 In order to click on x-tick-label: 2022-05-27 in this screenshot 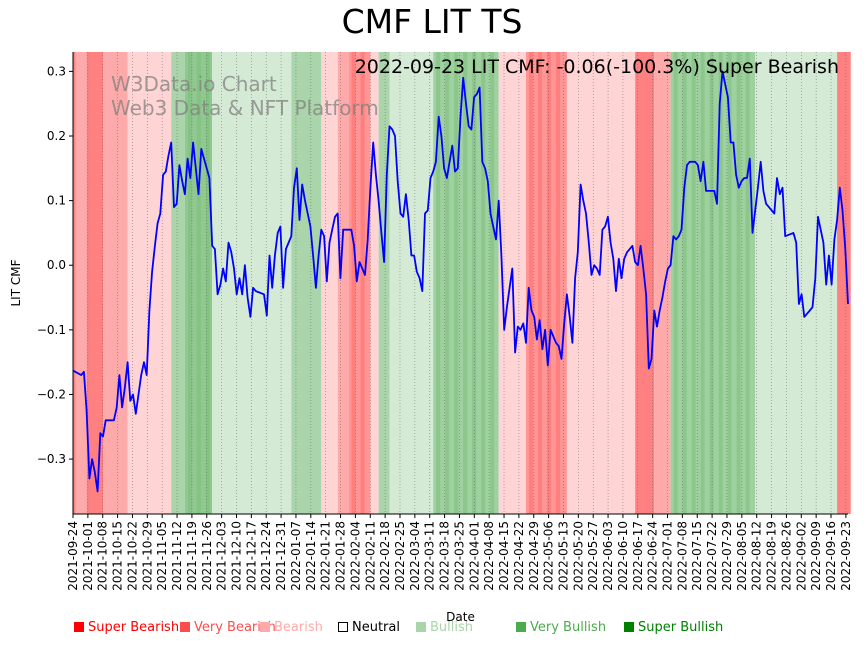, I will do `click(593, 556)`.